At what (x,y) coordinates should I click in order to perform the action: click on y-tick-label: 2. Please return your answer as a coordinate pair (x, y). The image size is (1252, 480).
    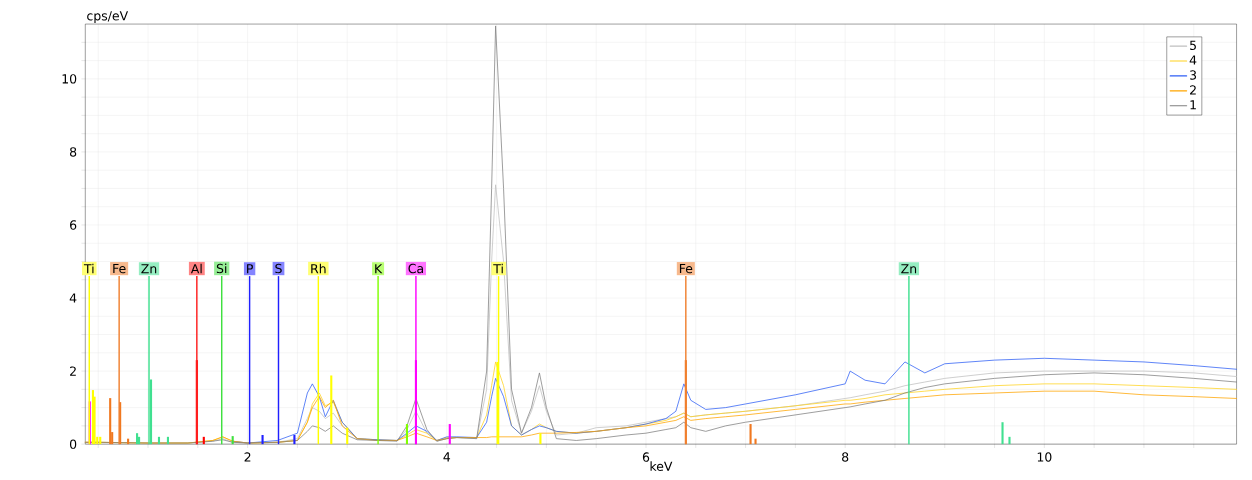
    Looking at the image, I should click on (73, 371).